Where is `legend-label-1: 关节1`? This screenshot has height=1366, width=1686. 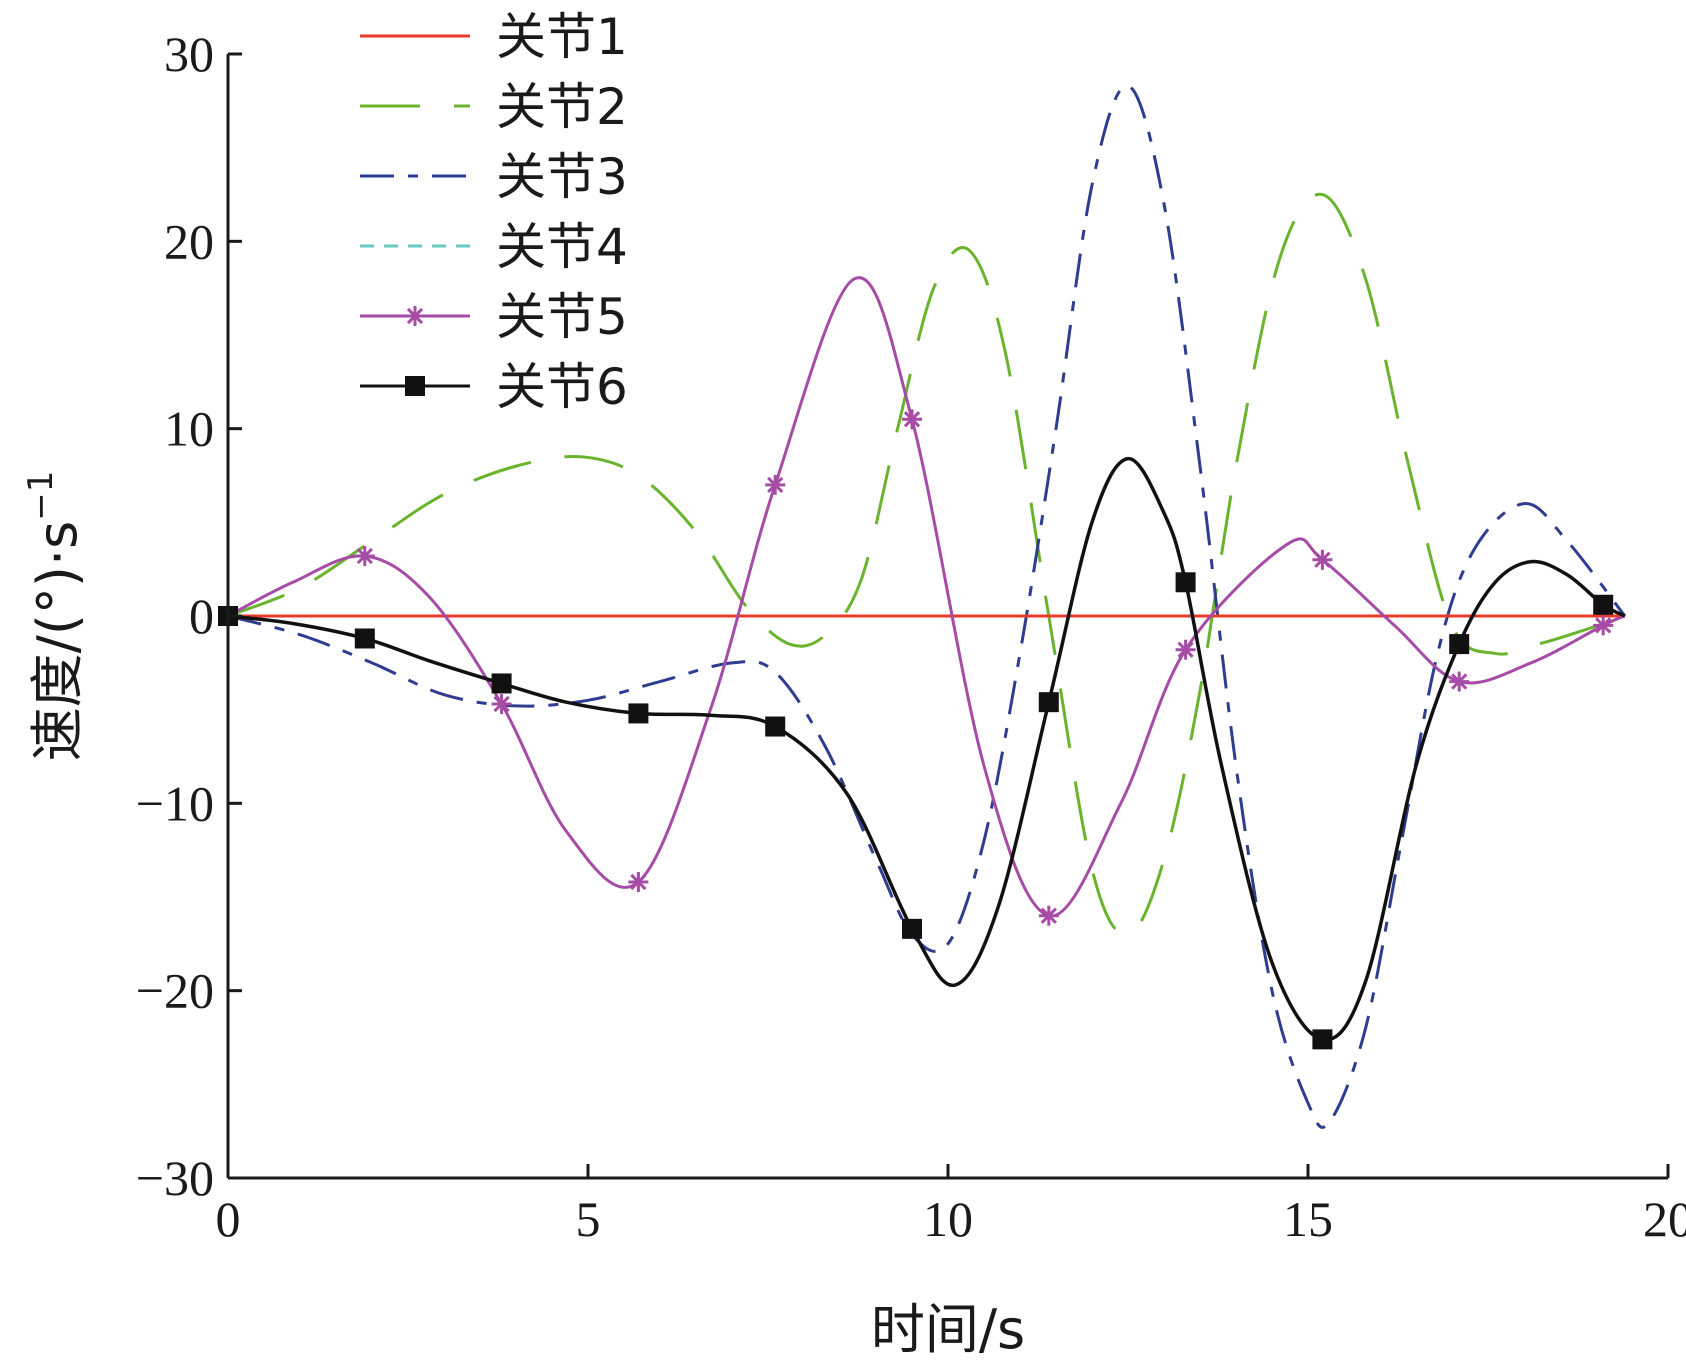 legend-label-1: 关节1 is located at coordinates (562, 37).